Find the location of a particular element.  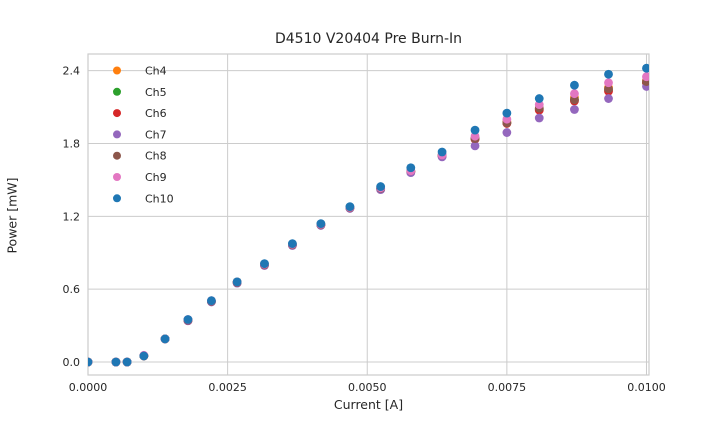

x-tick-label: 0.0050 is located at coordinates (367, 387).